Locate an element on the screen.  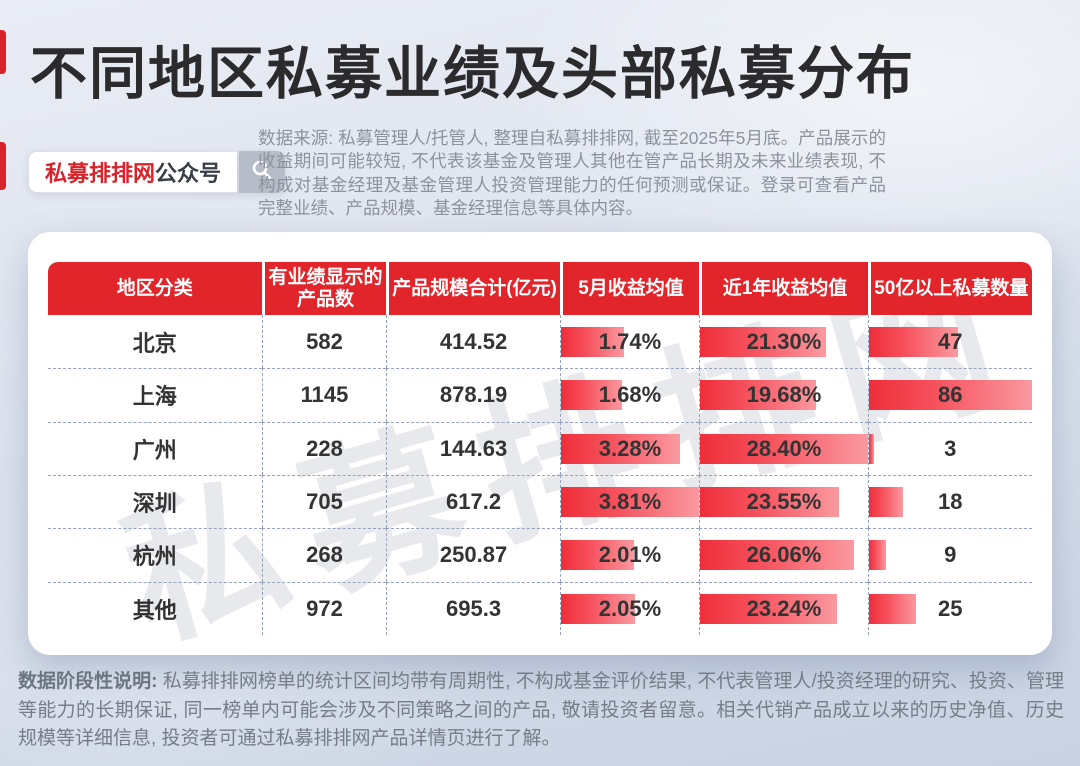
search-icon is located at coordinates (262, 172).